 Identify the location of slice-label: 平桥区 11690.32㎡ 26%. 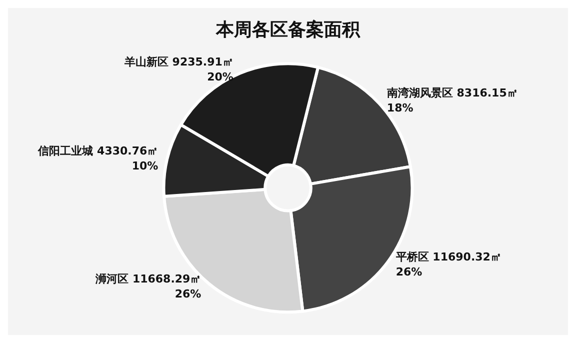
(448, 264).